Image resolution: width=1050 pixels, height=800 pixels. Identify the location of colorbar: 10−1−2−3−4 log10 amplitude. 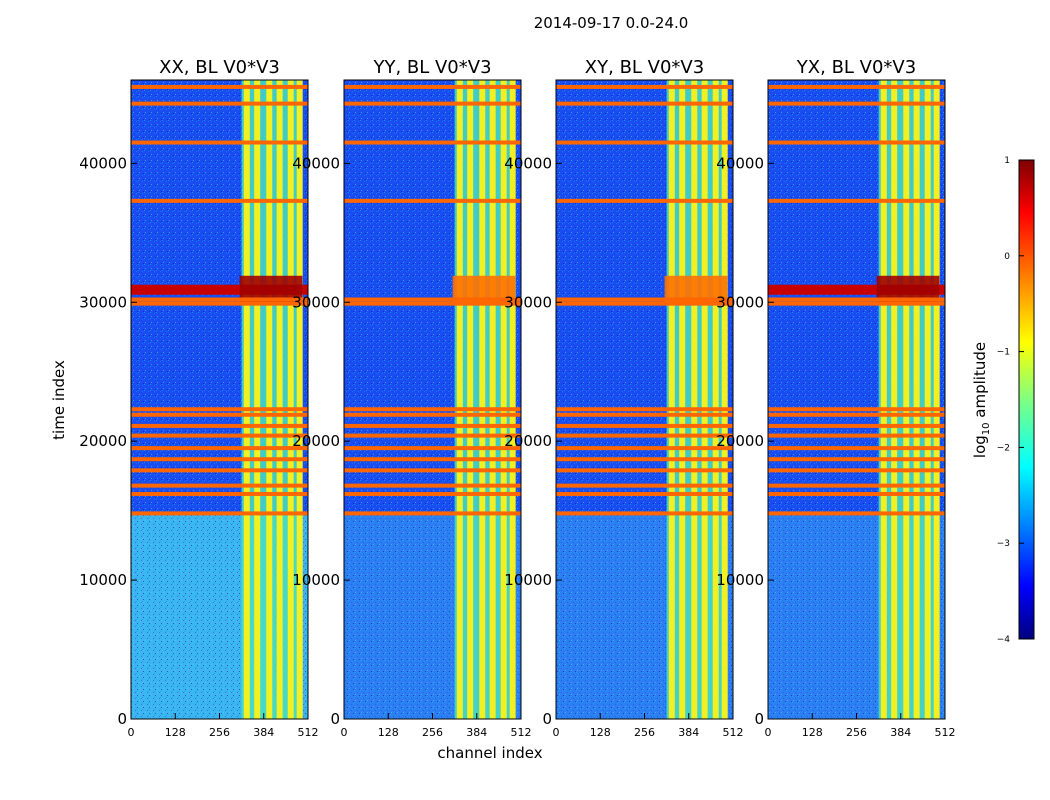
(1003, 400).